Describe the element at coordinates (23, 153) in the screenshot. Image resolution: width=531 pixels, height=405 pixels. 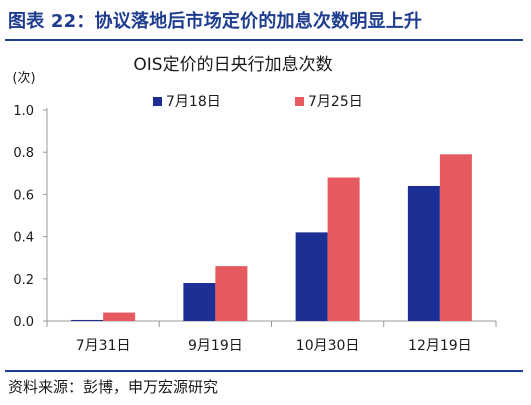
I see `y-tick-label: 0.8` at that location.